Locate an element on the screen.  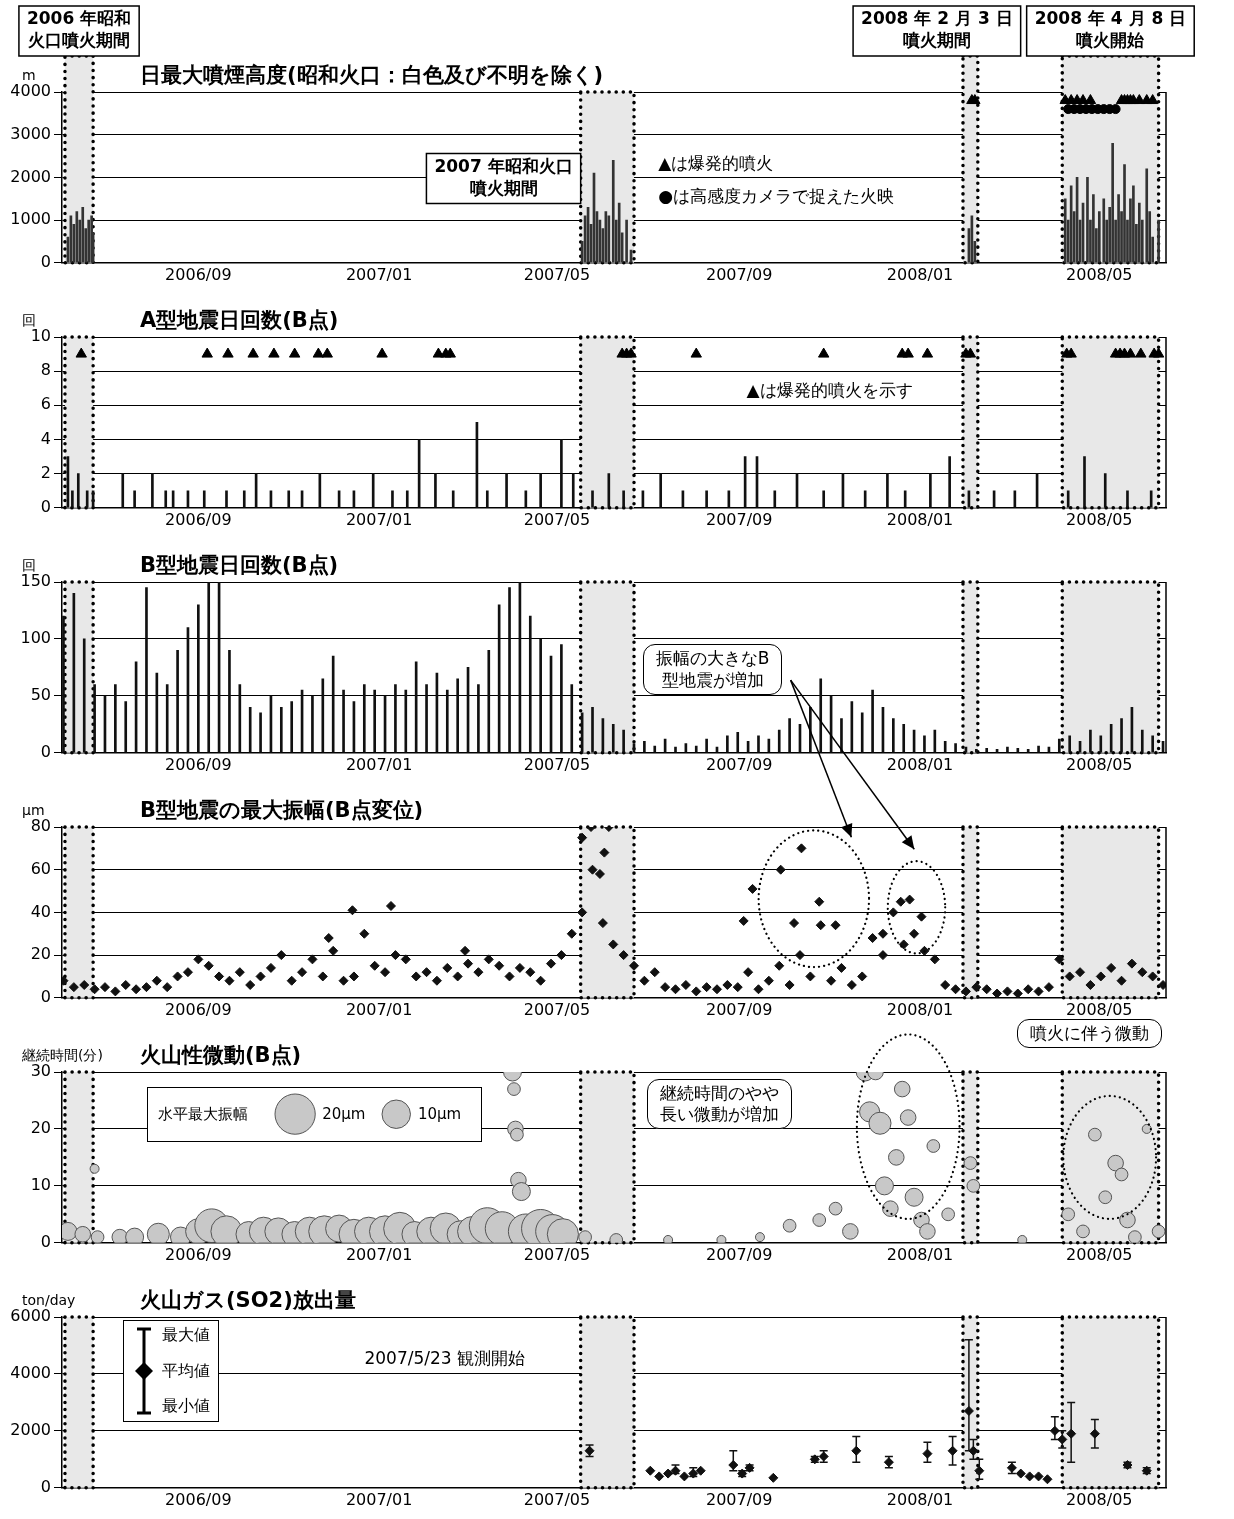
y-tick-label: 8 is located at coordinates (45, 370).